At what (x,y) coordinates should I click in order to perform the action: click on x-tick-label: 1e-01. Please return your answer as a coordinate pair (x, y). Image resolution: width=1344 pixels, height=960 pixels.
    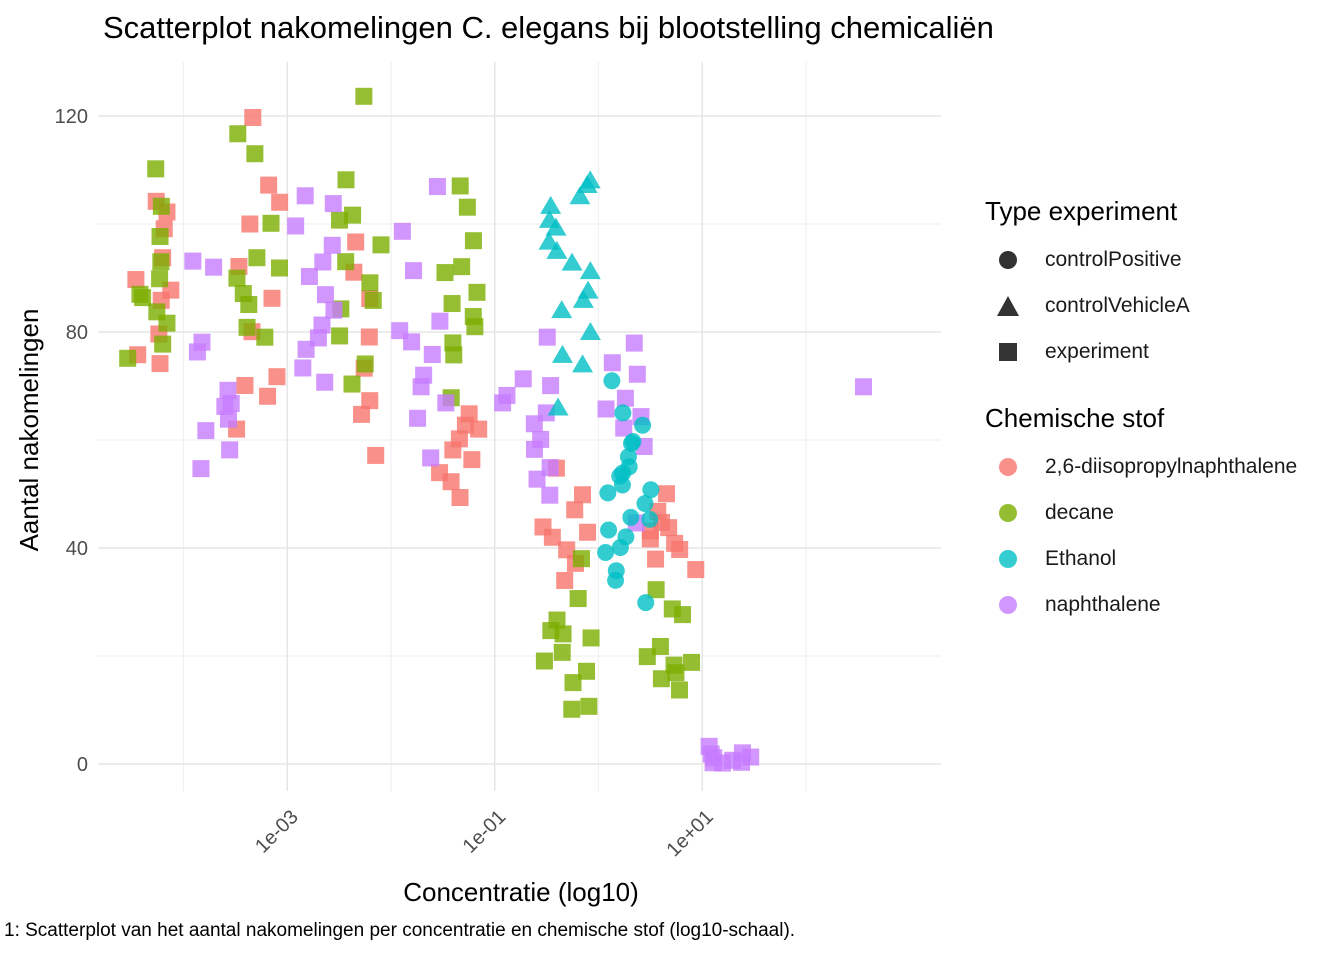
    Looking at the image, I should click on (485, 832).